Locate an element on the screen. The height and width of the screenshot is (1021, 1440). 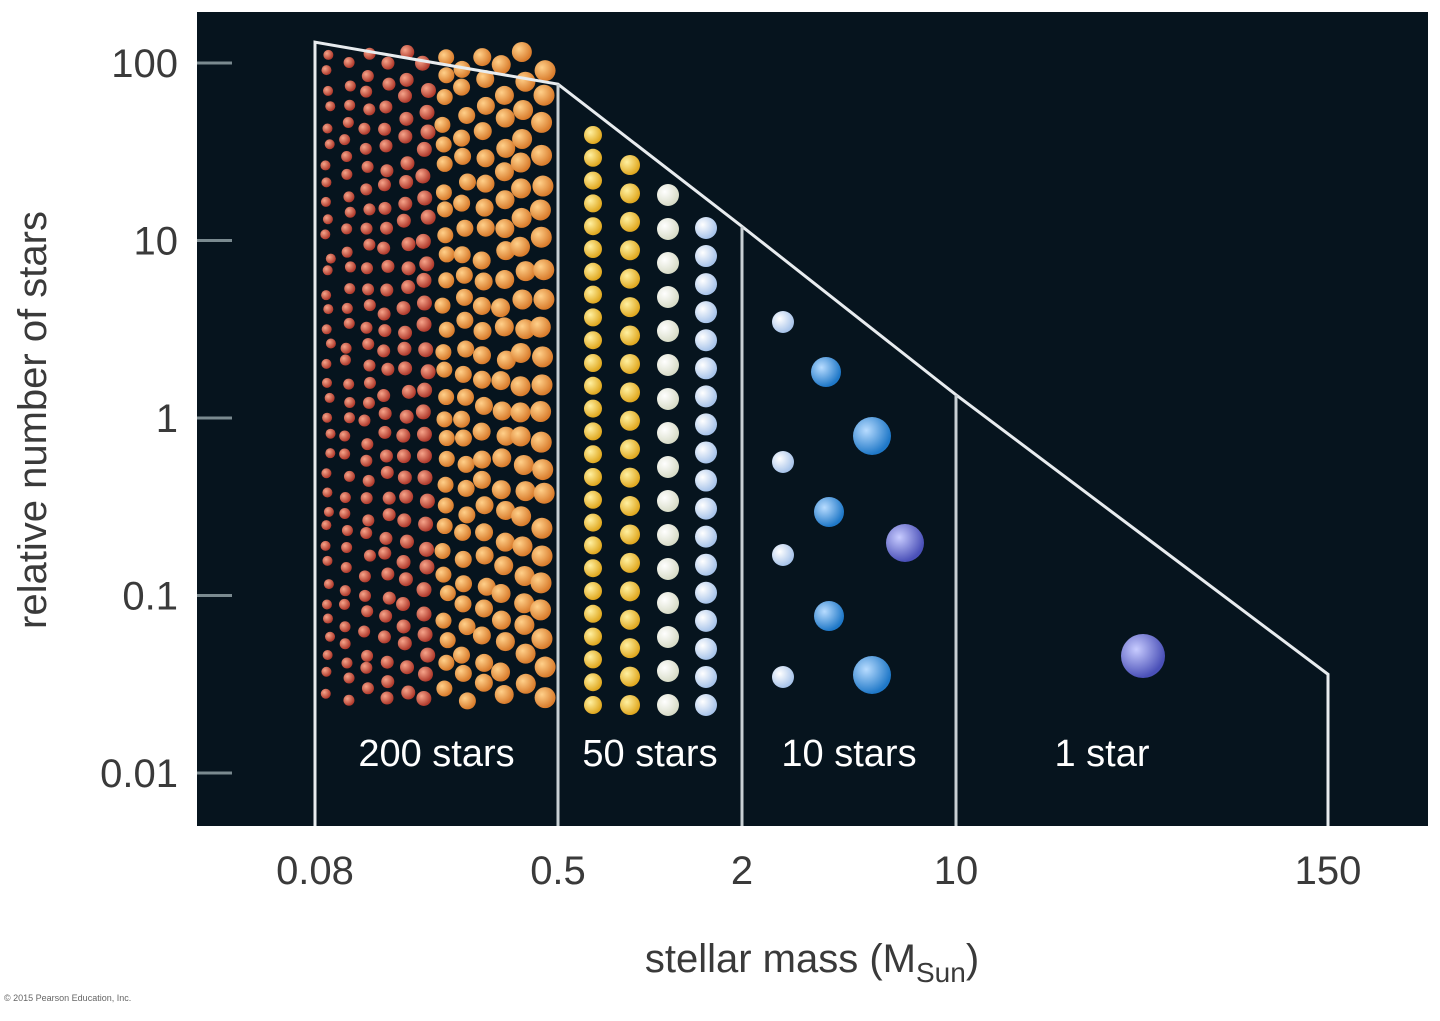
x-tick-label: 0.5 is located at coordinates (558, 871).